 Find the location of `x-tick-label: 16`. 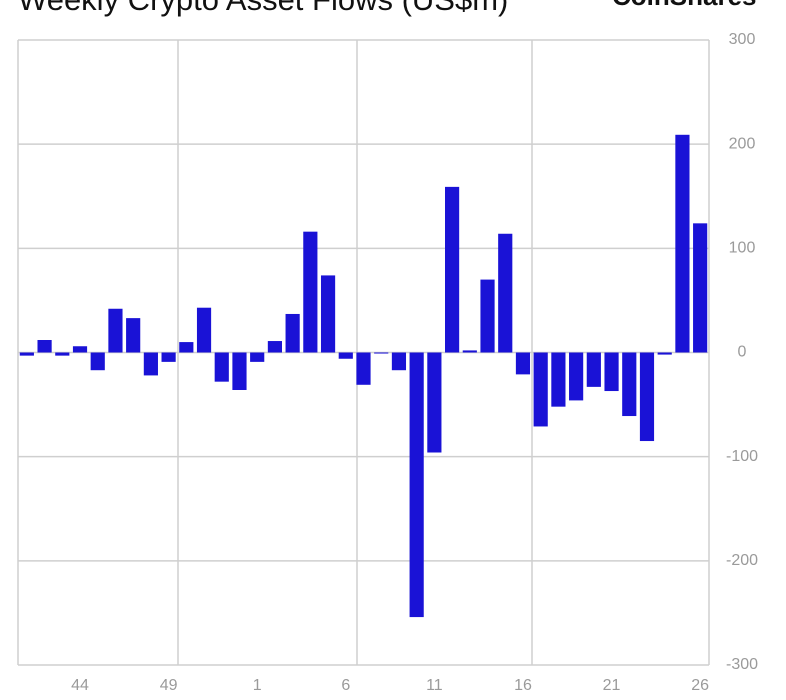

x-tick-label: 16 is located at coordinates (523, 685).